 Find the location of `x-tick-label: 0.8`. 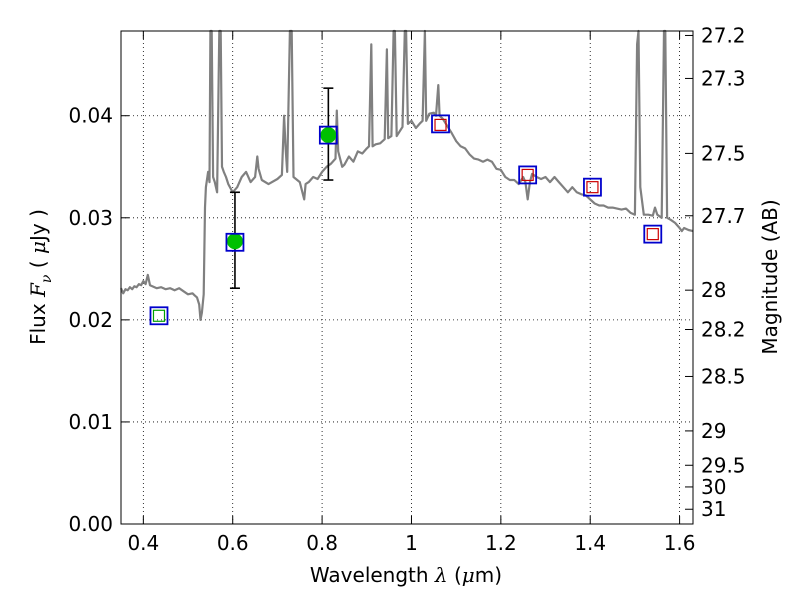

x-tick-label: 0.8 is located at coordinates (322, 543).